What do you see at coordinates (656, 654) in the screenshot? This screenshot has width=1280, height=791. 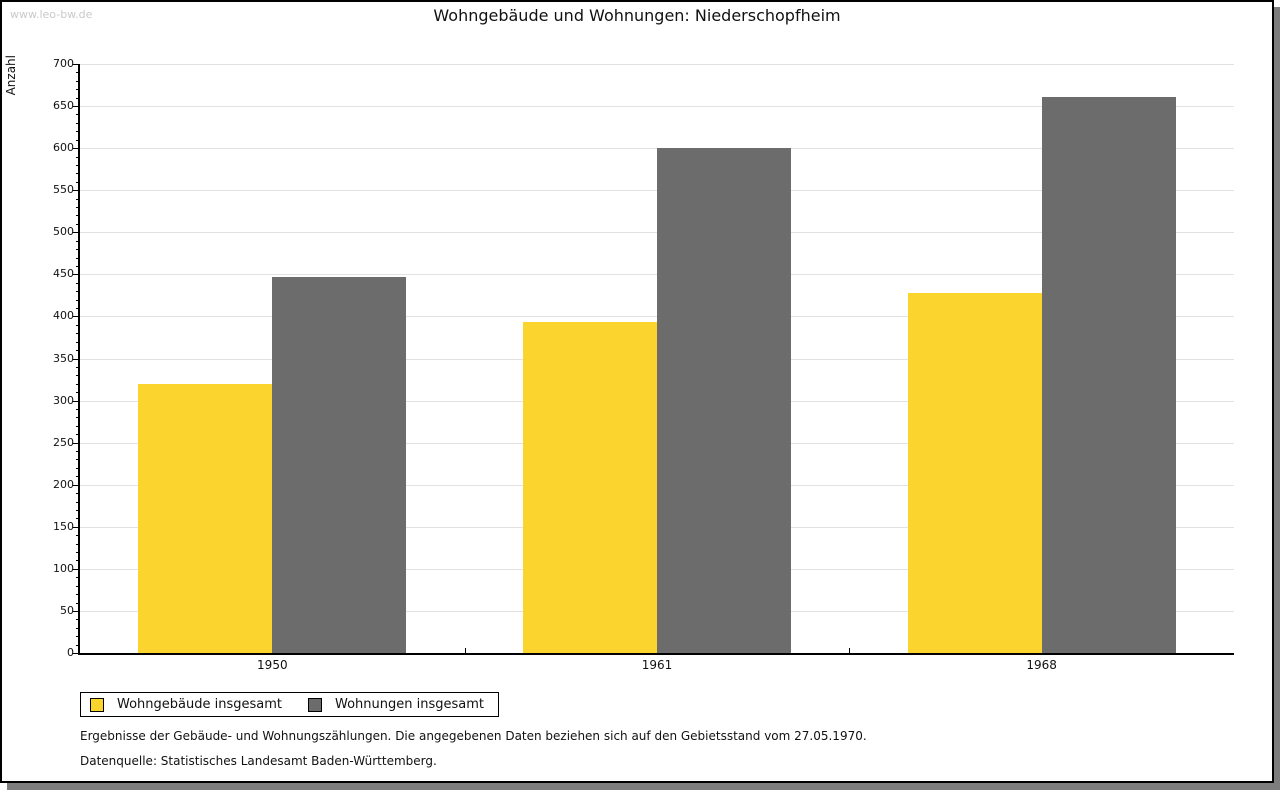 I see `x-axis-line` at bounding box center [656, 654].